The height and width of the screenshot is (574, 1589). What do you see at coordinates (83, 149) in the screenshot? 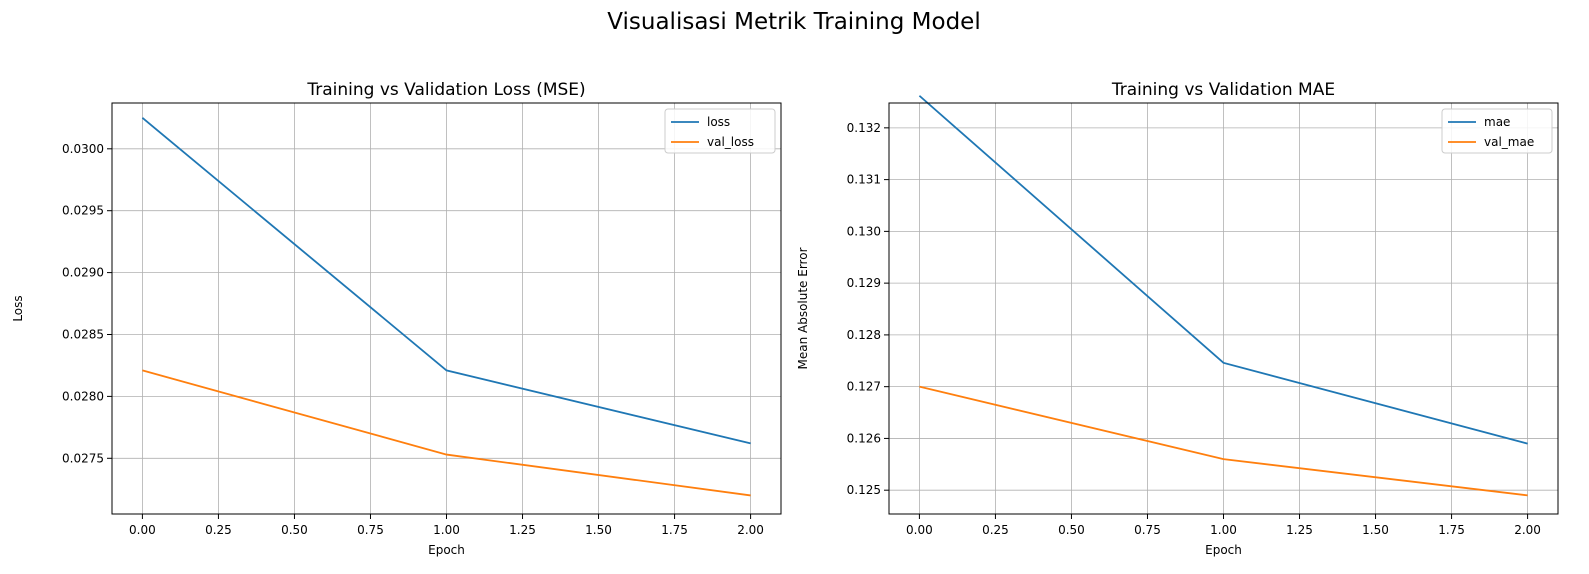
I see `y-tick-label: 0.0300` at bounding box center [83, 149].